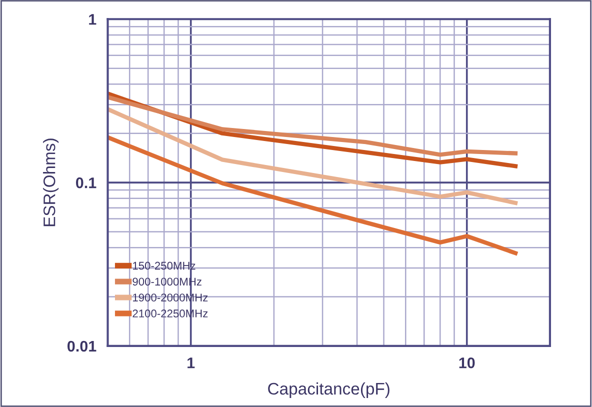 The image size is (592, 407). Describe the element at coordinates (86, 182) in the screenshot. I see `y-tick-label: 0.1` at that location.